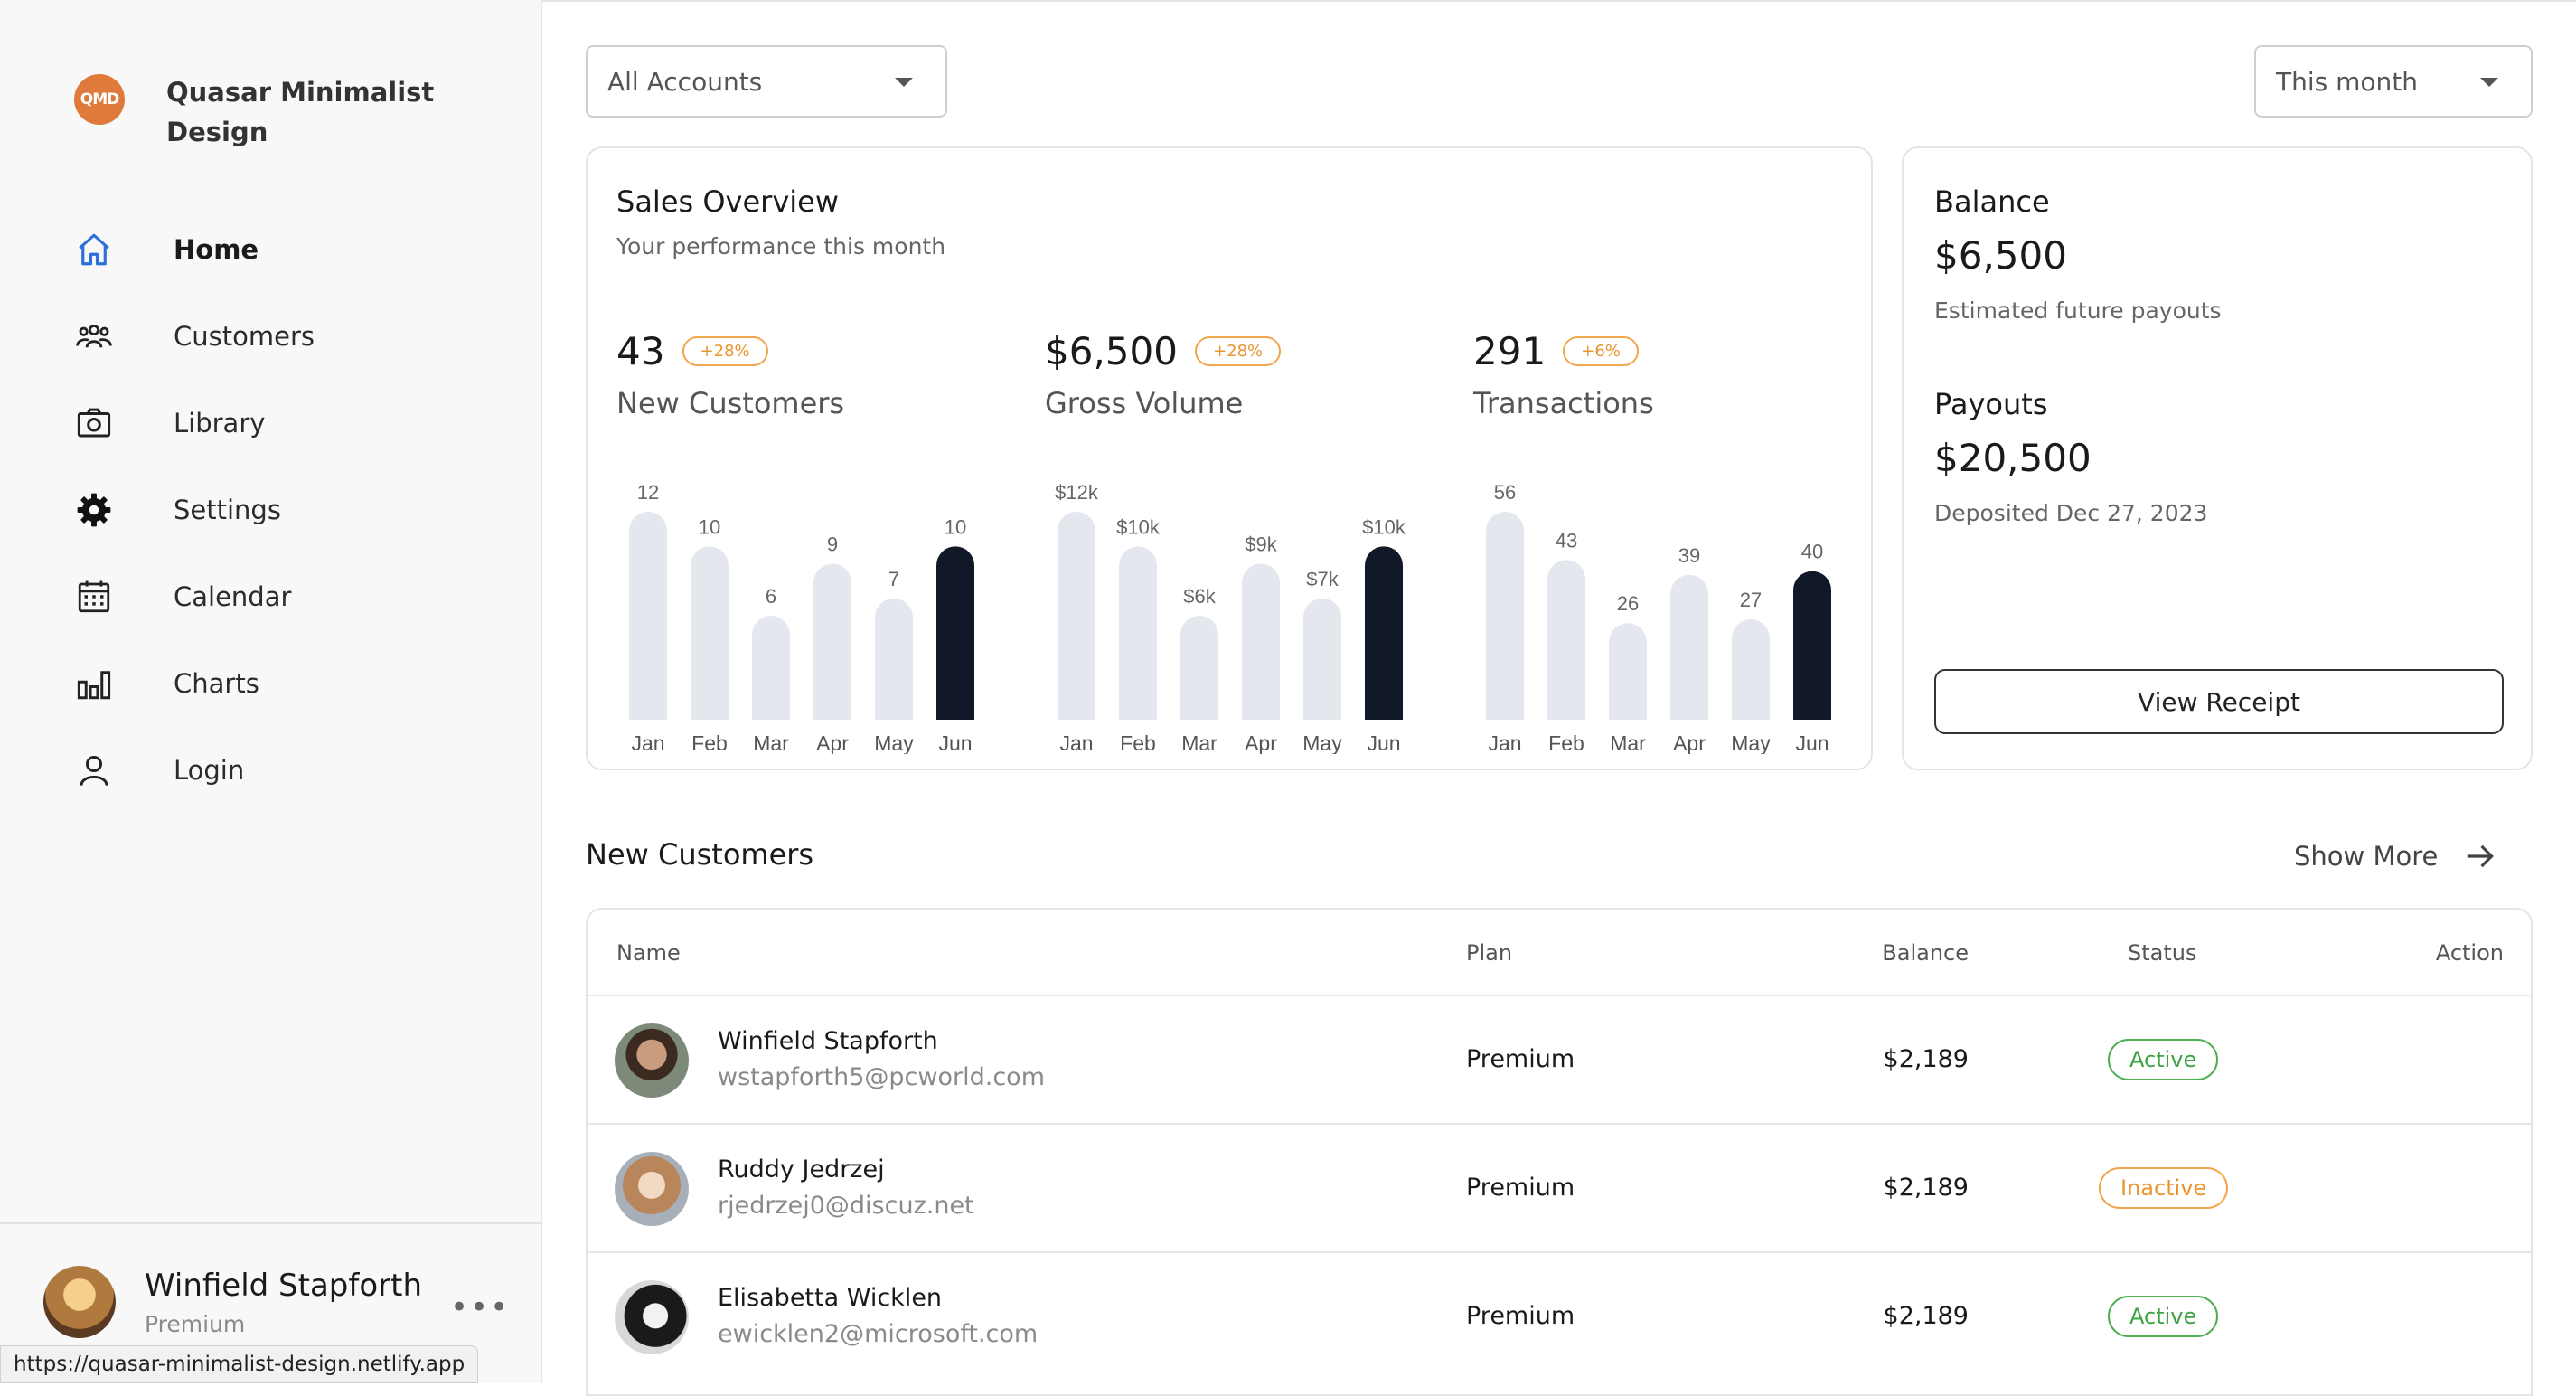 The height and width of the screenshot is (1396, 2576). What do you see at coordinates (2164, 1188) in the screenshot?
I see `status-badge: Inactive` at bounding box center [2164, 1188].